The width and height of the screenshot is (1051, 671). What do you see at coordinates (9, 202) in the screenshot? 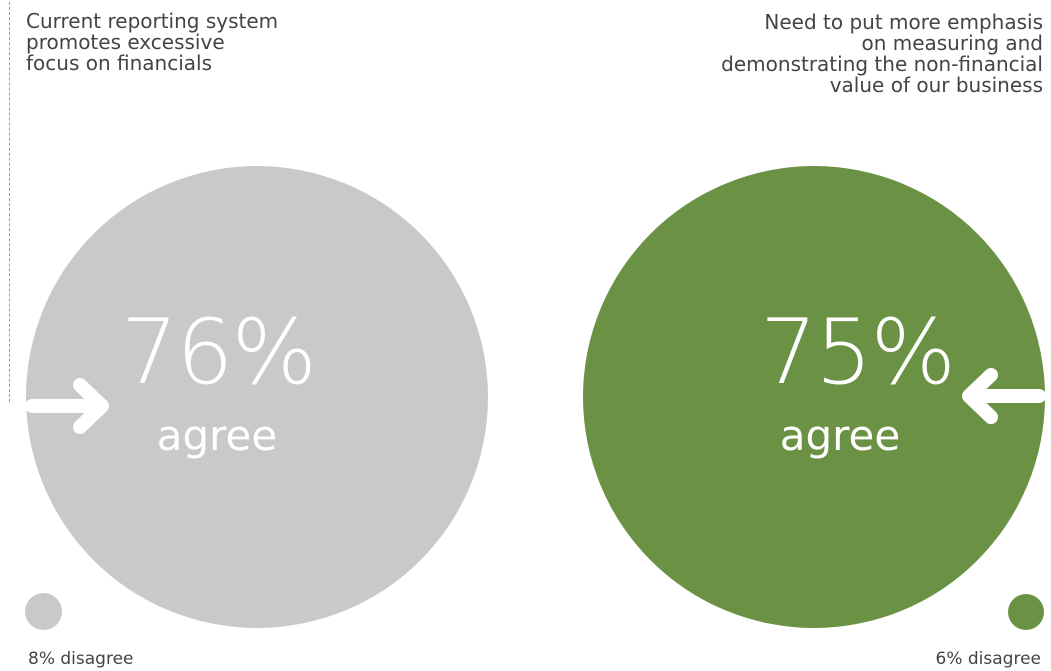
I see `dashed-divider` at bounding box center [9, 202].